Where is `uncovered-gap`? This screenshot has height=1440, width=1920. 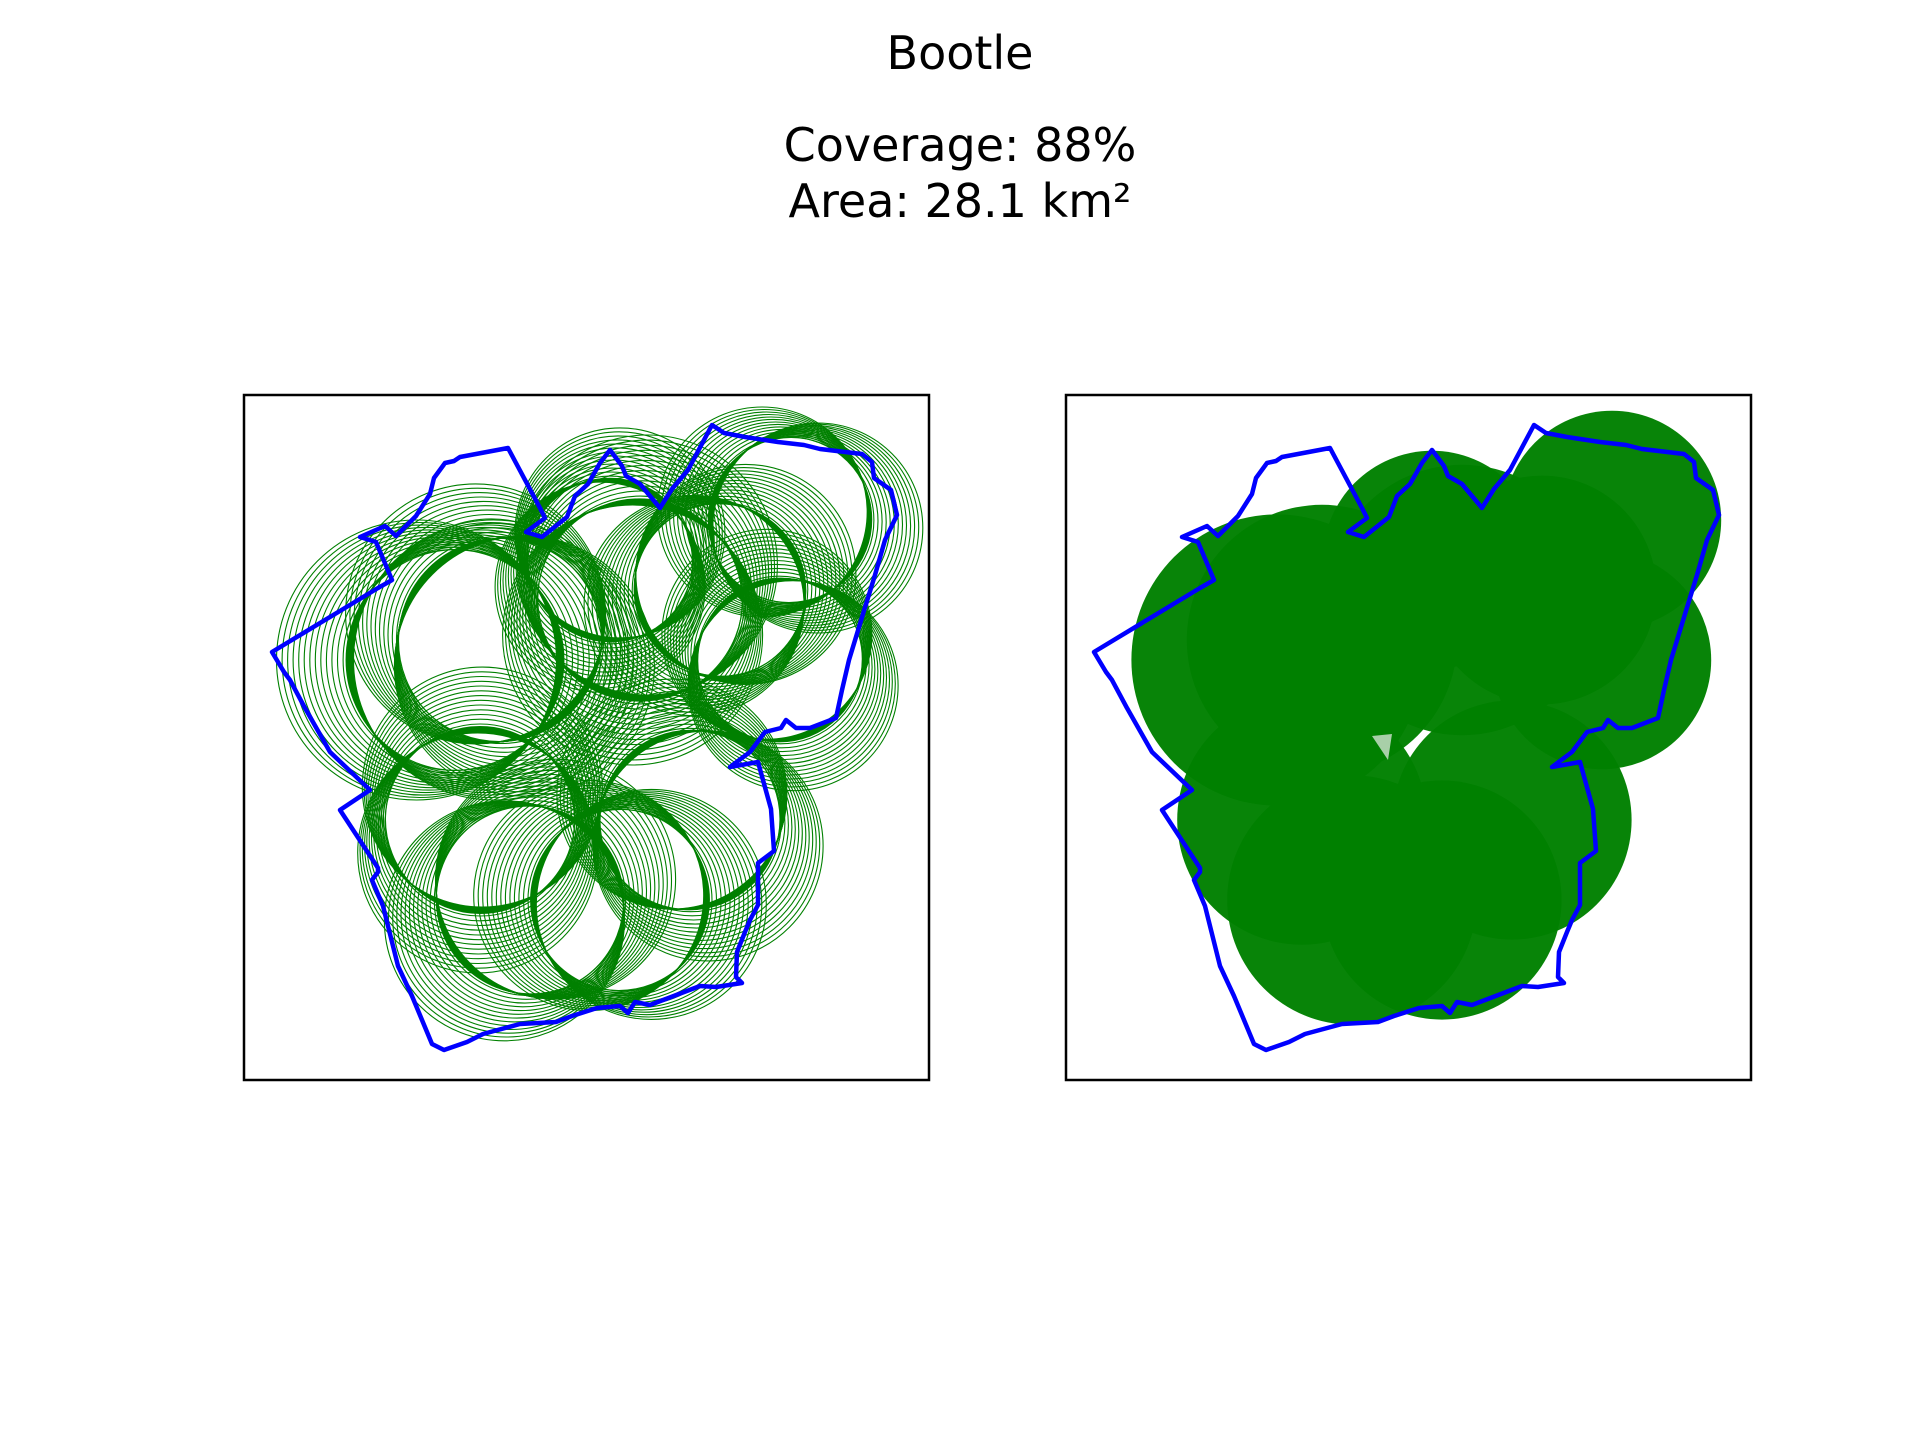
uncovered-gap is located at coordinates (1382, 747).